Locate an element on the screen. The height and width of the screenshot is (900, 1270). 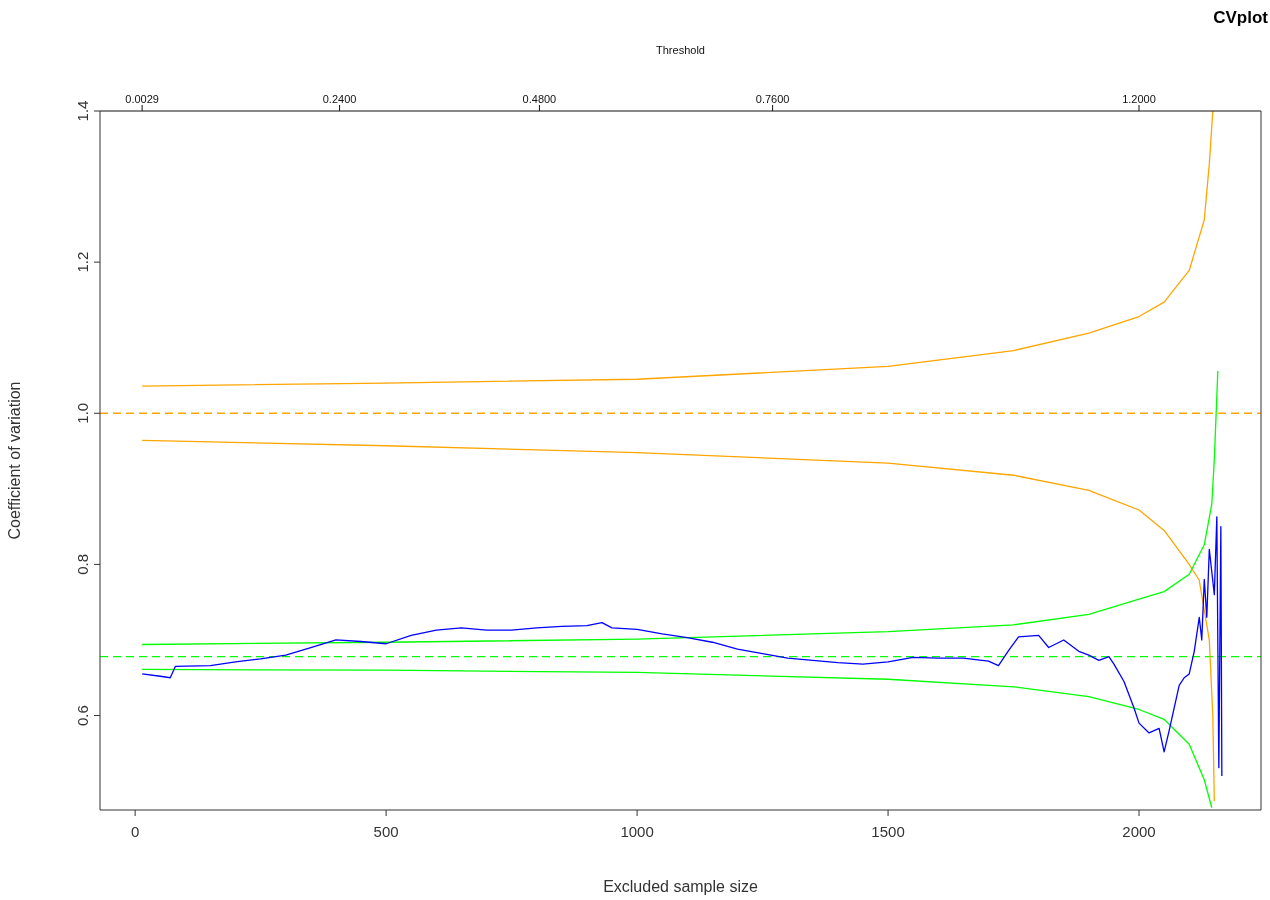
x2-axis-title: Threshold is located at coordinates (680, 49).